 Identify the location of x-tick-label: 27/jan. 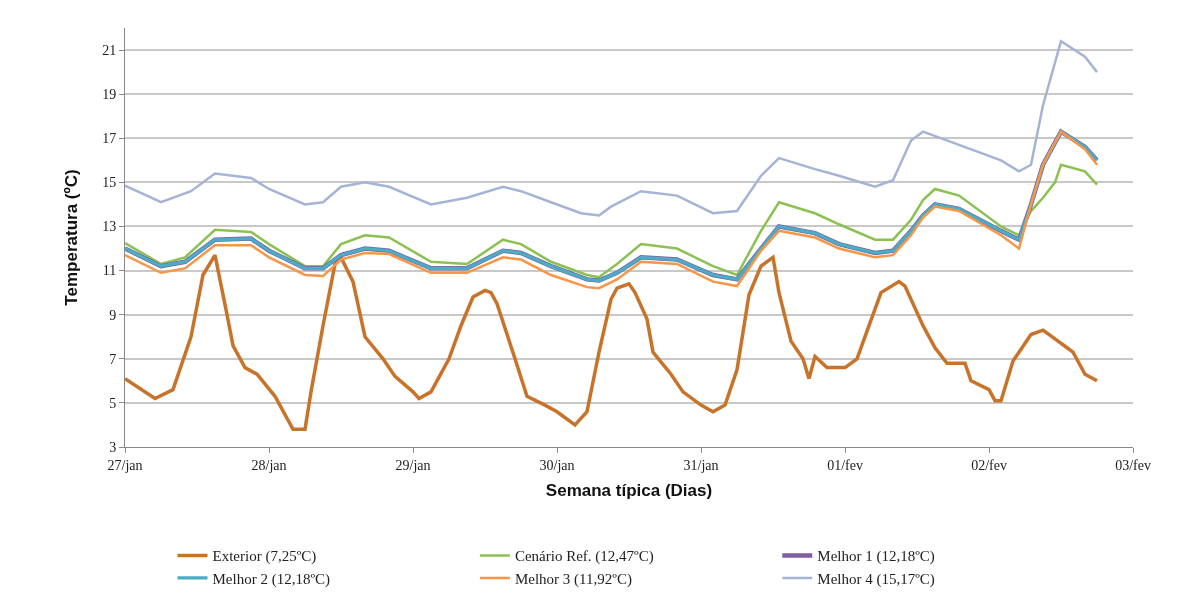
(125, 465).